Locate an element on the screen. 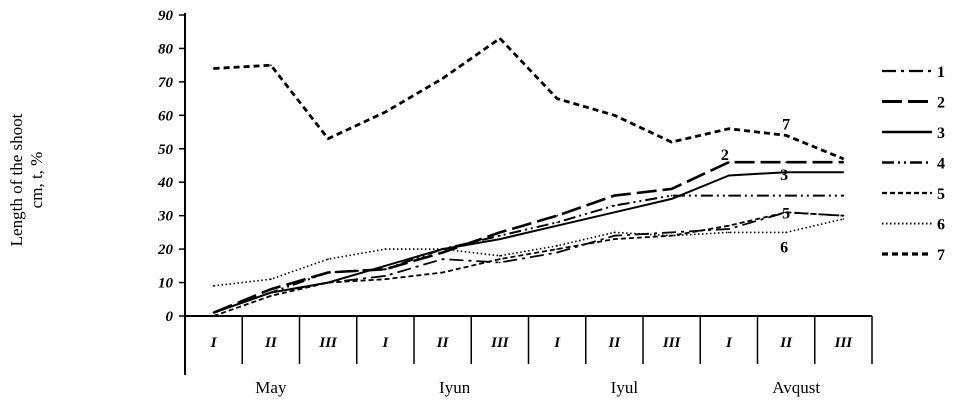  y-tick-label: 60 is located at coordinates (166, 116).